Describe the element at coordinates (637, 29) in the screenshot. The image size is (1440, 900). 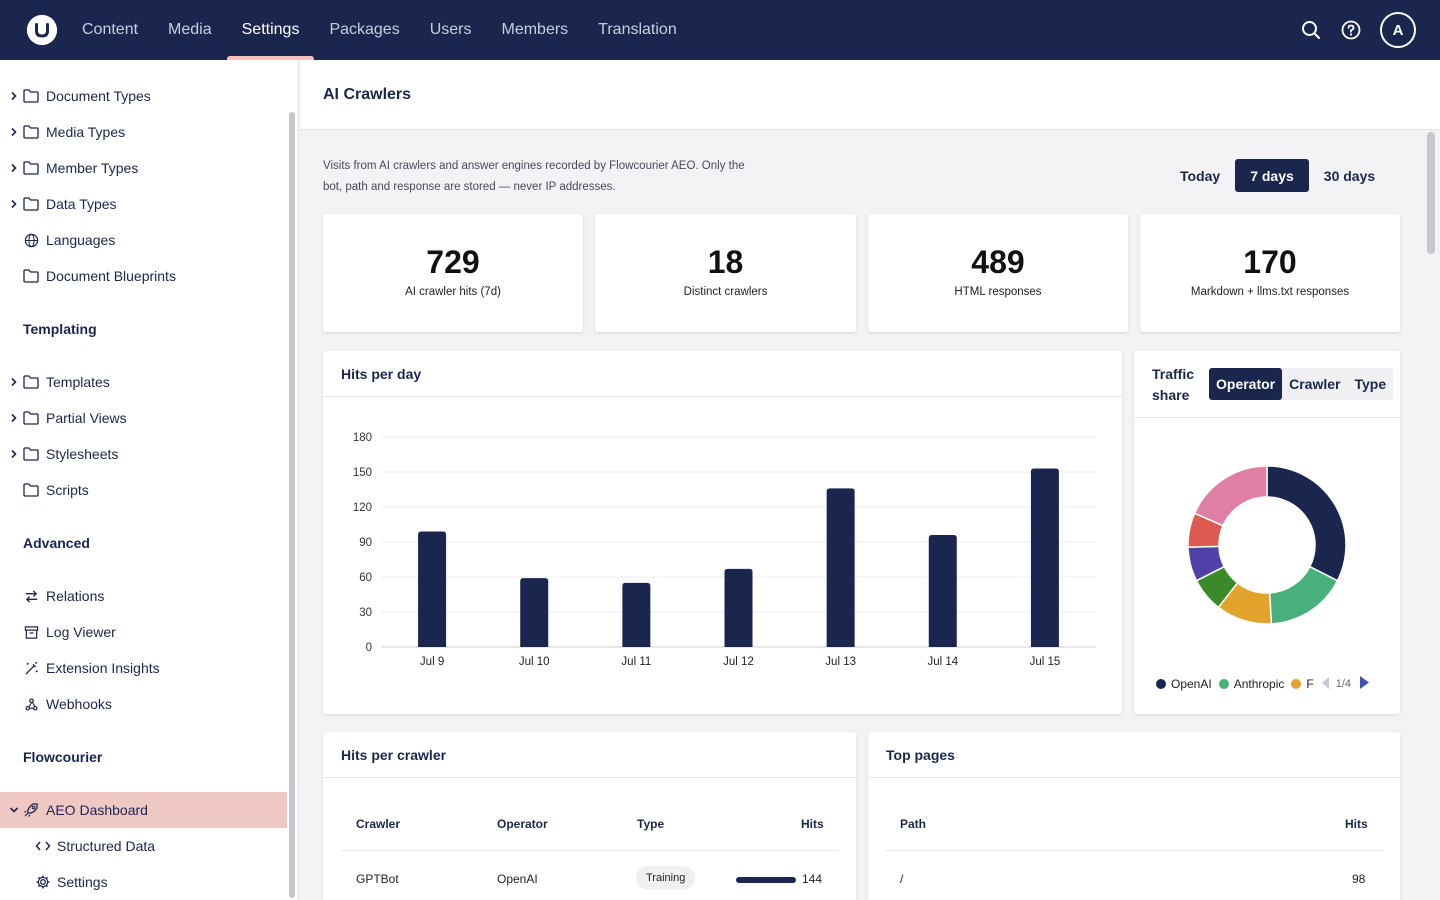
I see `nav-translation: Translation` at that location.